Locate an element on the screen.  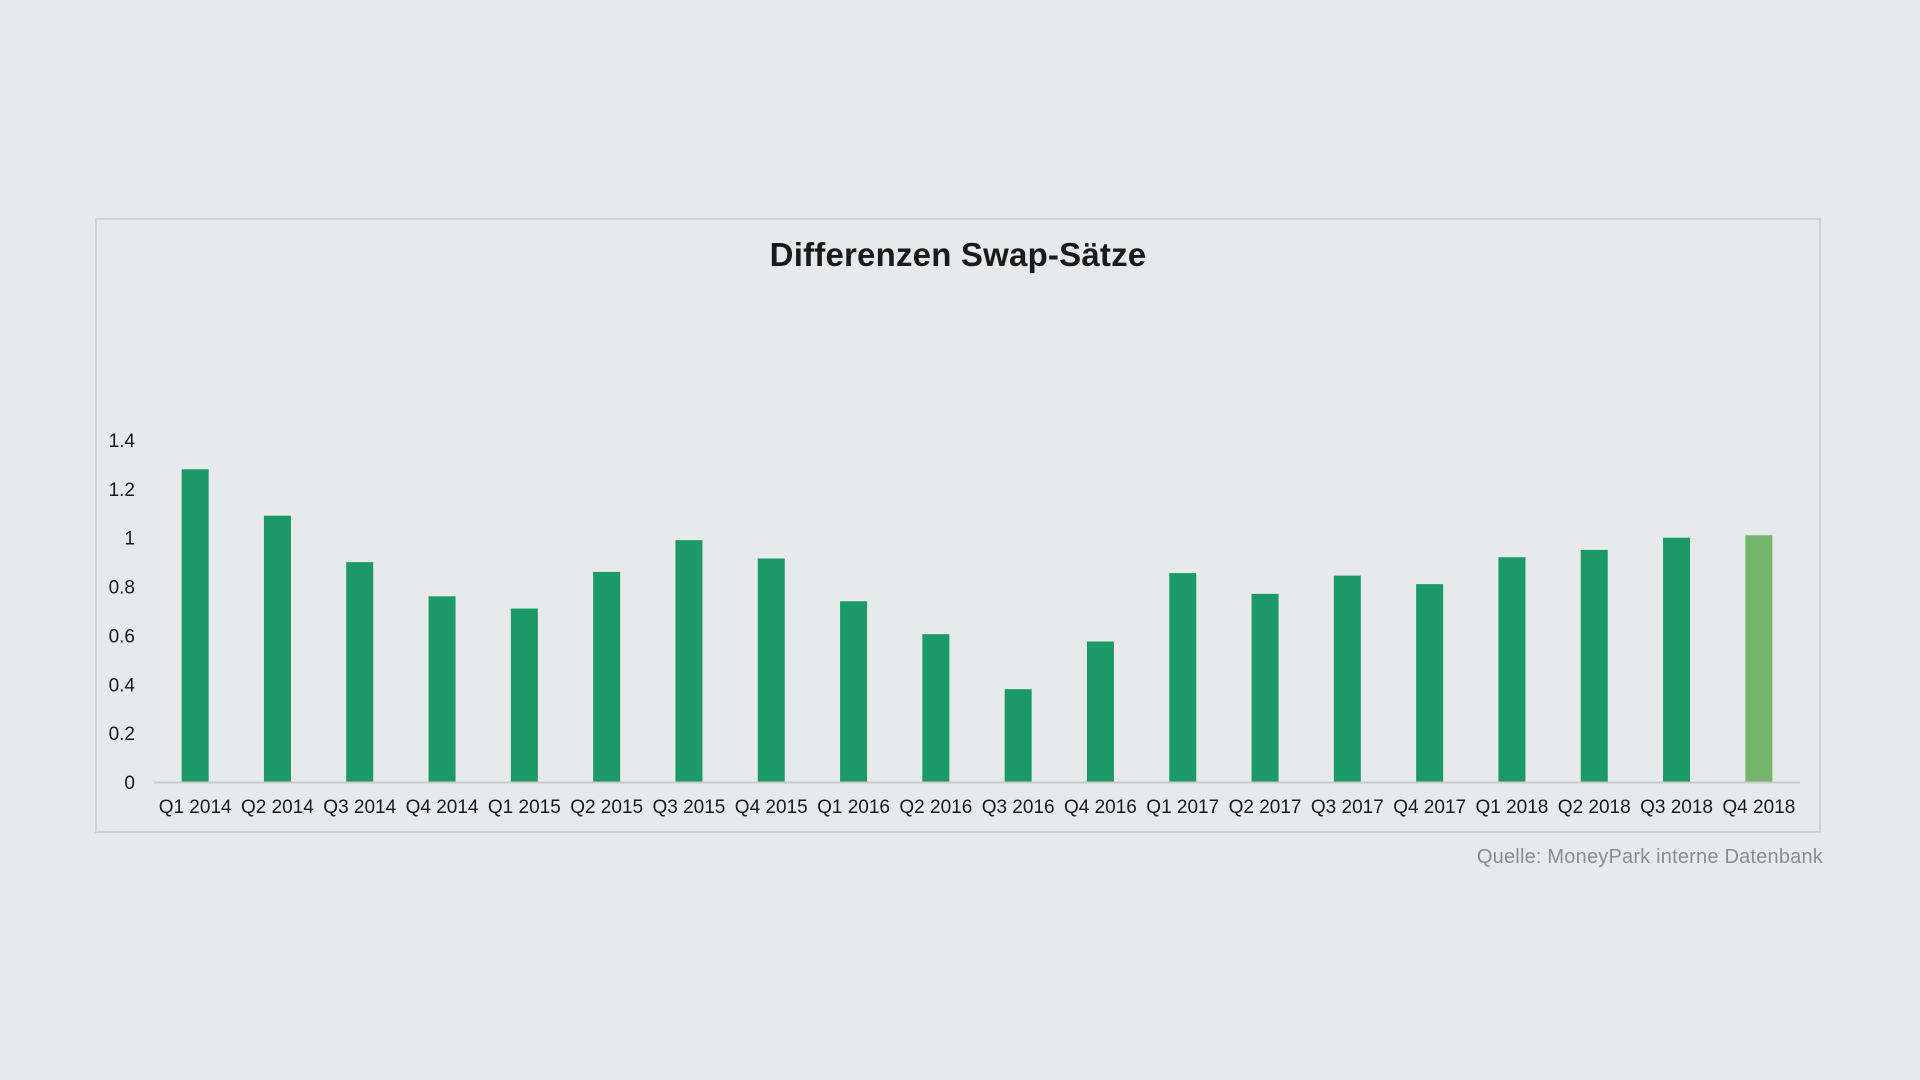
y-tick-label: 0 is located at coordinates (129, 783).